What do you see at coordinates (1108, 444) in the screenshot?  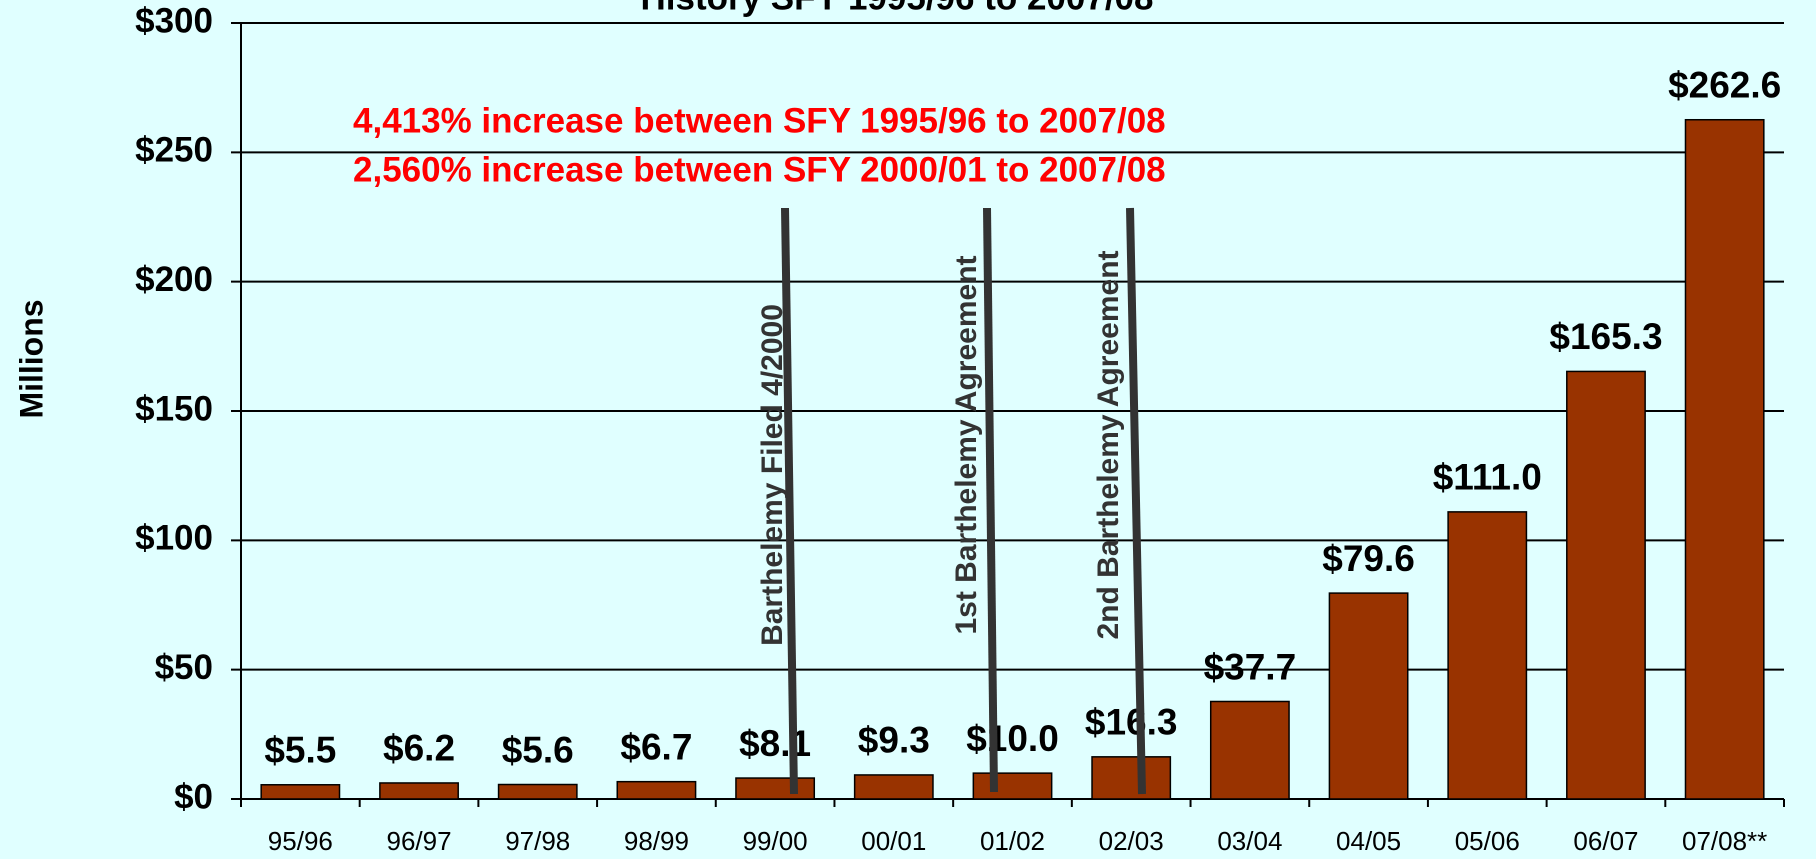 I see `annotation: 2nd Barthelemy Agreement` at bounding box center [1108, 444].